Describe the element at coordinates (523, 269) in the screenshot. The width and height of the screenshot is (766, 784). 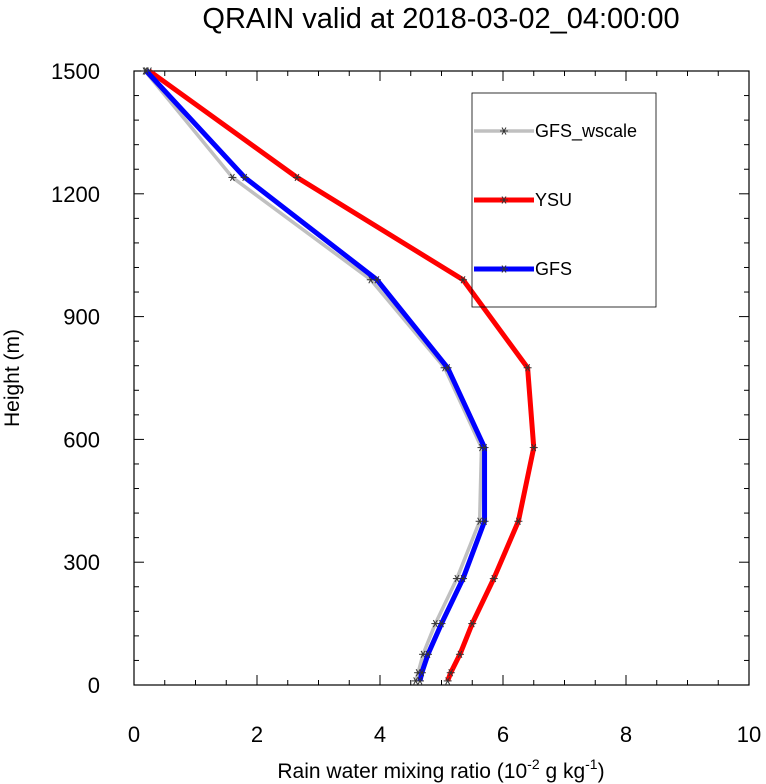
I see `legend-item: GFS` at that location.